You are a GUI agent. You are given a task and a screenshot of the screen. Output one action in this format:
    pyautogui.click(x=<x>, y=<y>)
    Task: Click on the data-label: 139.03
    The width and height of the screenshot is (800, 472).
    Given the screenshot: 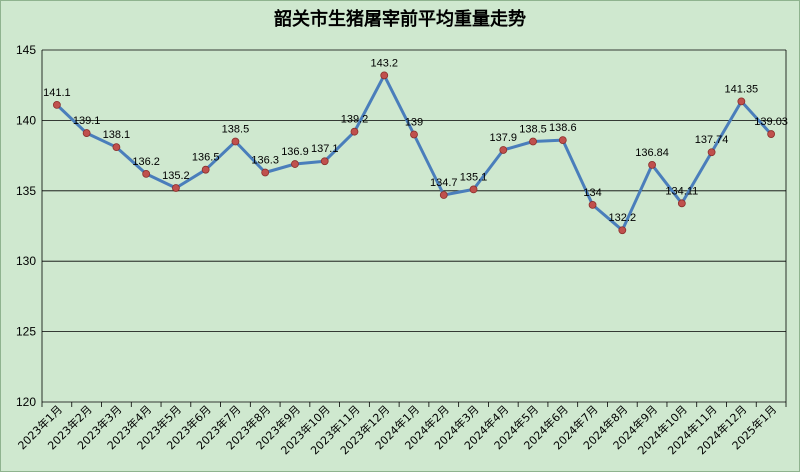 What is the action you would take?
    pyautogui.click(x=771, y=122)
    